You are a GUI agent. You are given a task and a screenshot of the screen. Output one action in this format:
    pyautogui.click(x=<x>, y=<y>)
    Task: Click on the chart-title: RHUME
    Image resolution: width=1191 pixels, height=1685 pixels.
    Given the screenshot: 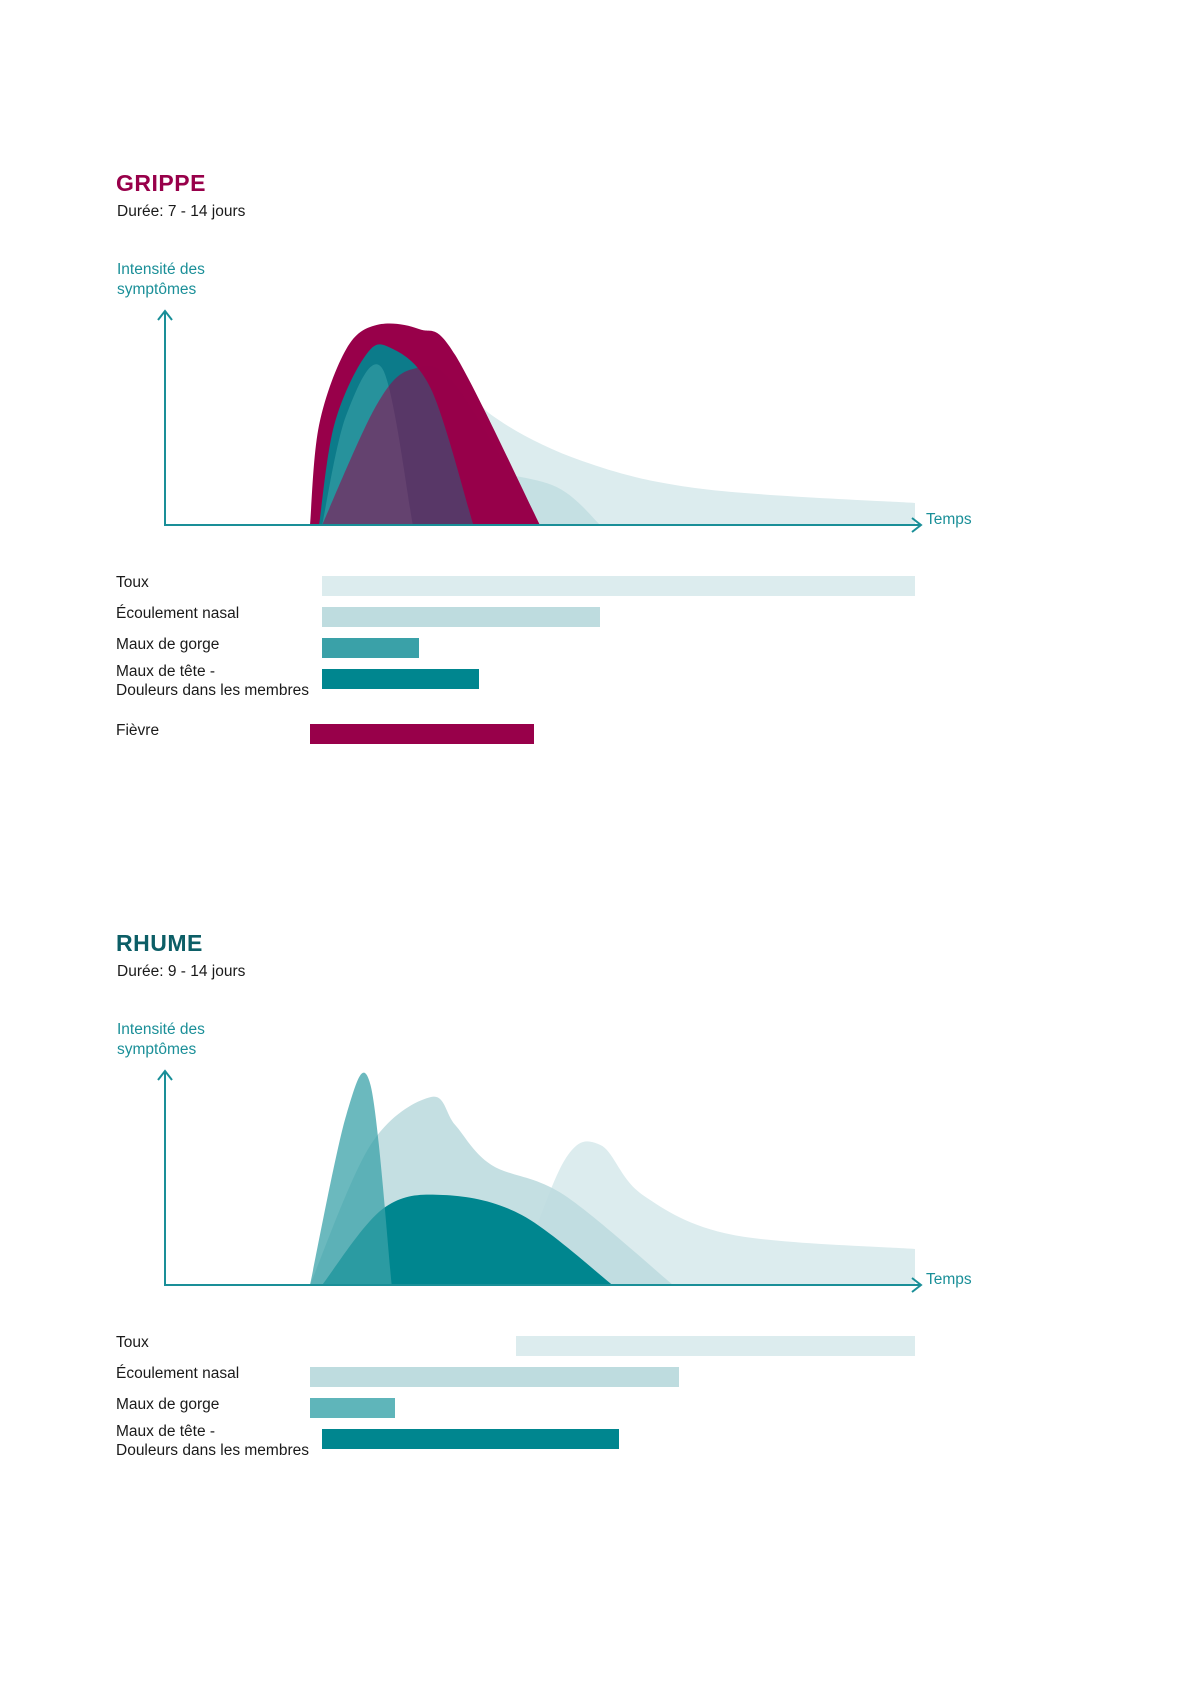 What is the action you would take?
    pyautogui.click(x=159, y=943)
    